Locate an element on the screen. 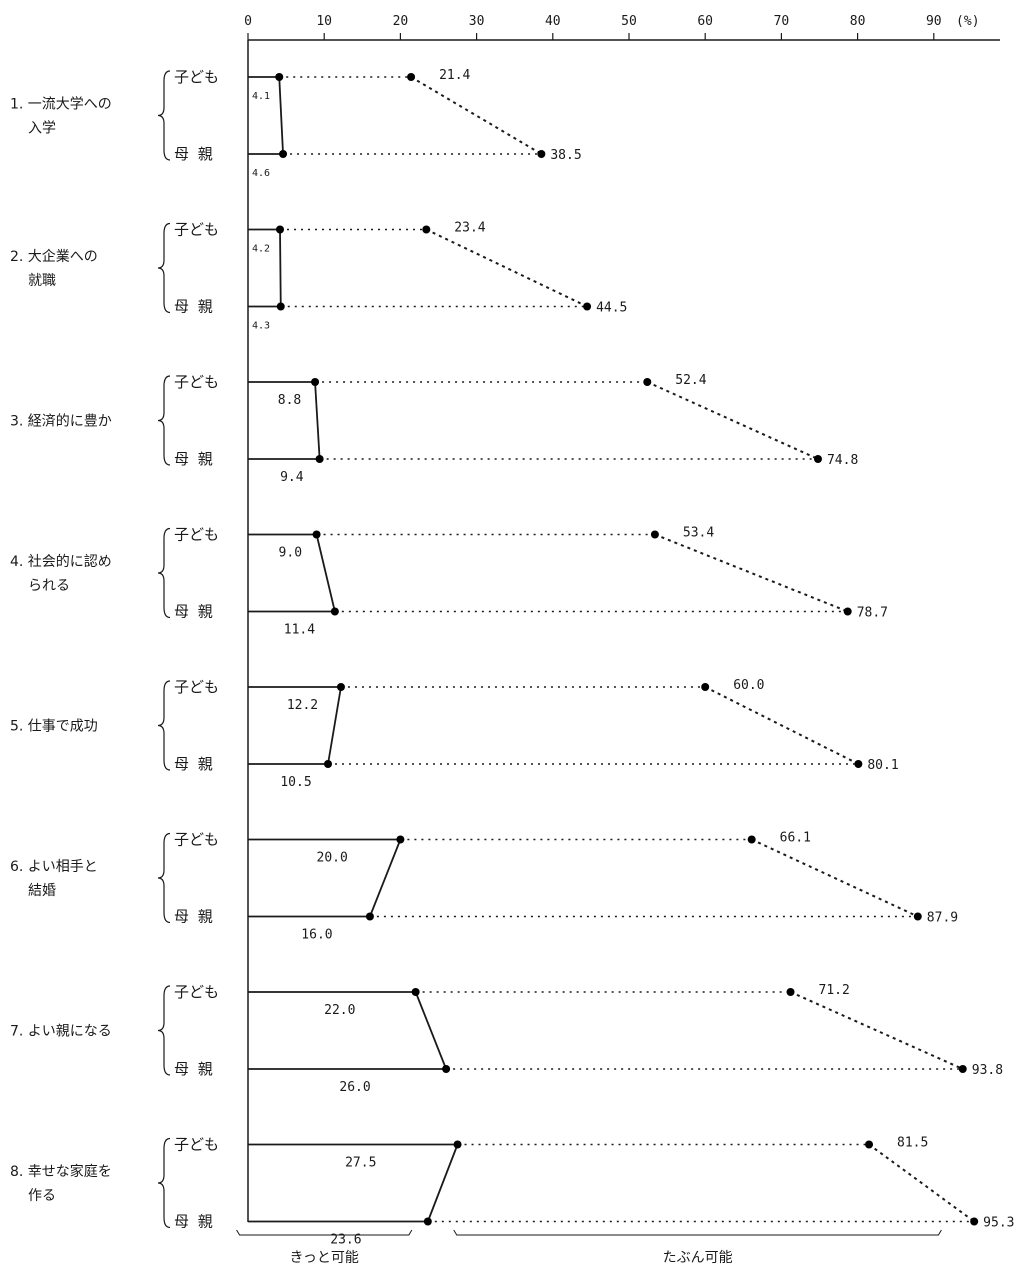  bracket-tabun is located at coordinates (697, 1232).